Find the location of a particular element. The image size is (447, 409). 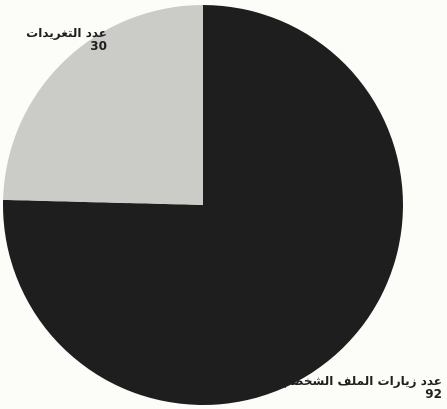

slice-label-tweets: عدد التغريدات 30 is located at coordinates (66, 40).